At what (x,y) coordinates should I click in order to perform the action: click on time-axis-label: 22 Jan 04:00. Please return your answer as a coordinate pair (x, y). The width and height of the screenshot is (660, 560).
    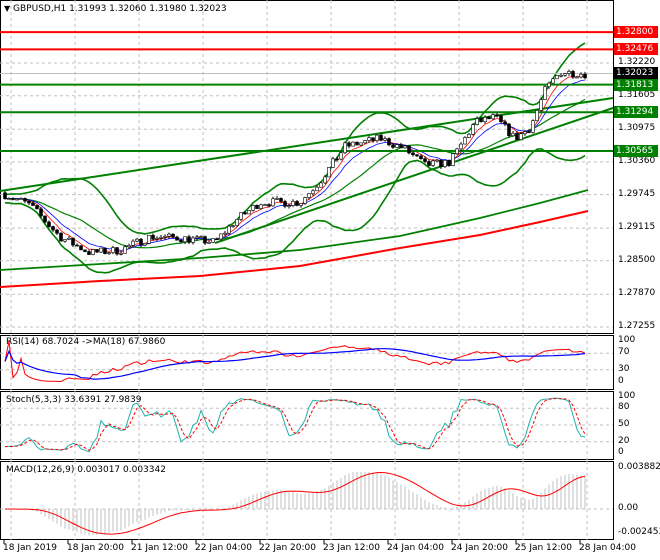
    Looking at the image, I should click on (223, 548).